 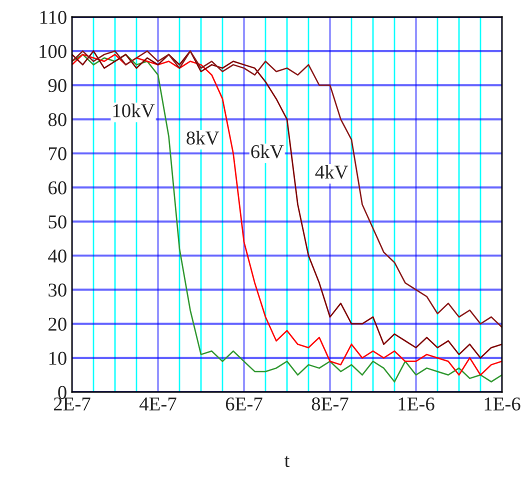 What do you see at coordinates (244, 404) in the screenshot?
I see `x-tick-label: 6E-7` at bounding box center [244, 404].